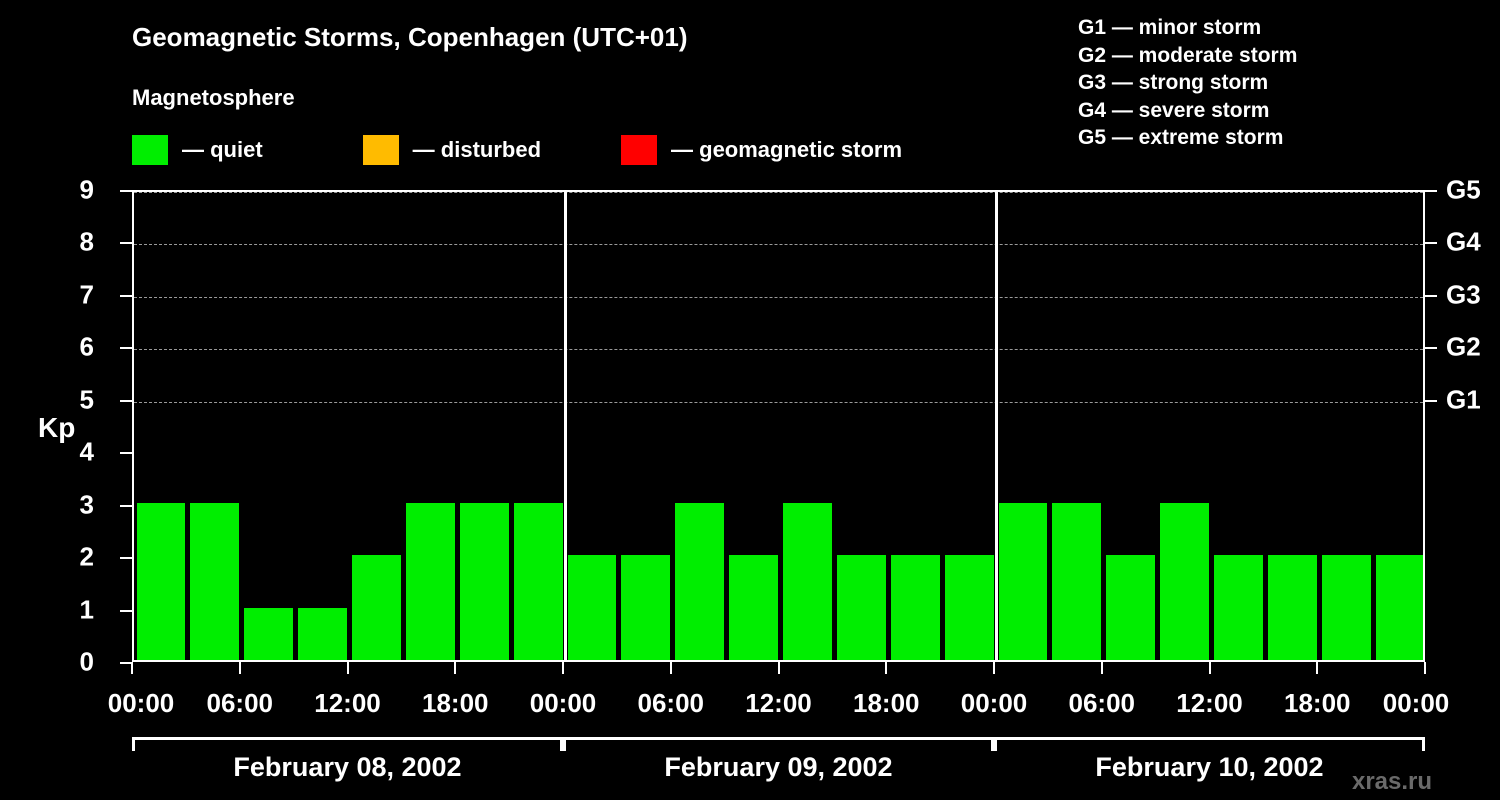 This screenshot has height=800, width=1500. What do you see at coordinates (1463, 189) in the screenshot?
I see `g-tick-label-G5: G5` at bounding box center [1463, 189].